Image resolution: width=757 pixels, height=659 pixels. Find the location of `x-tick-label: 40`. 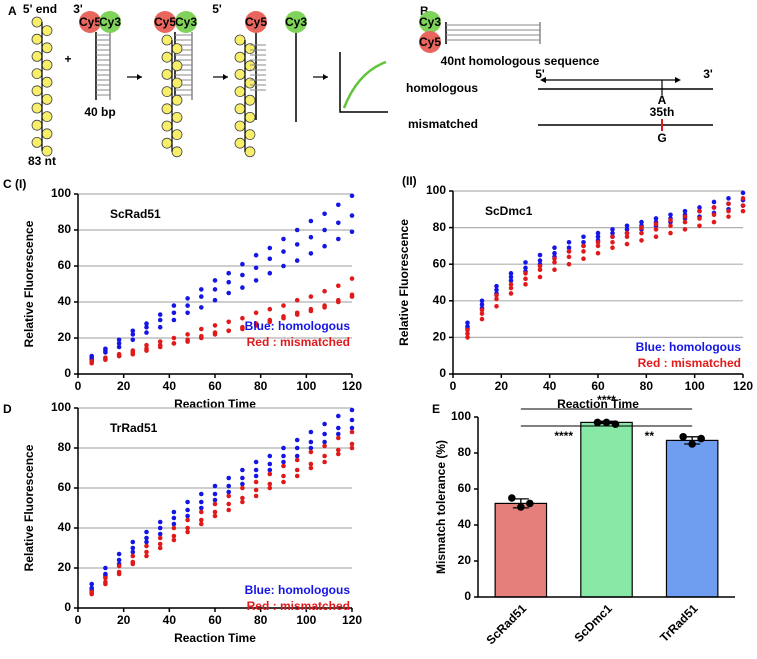

x-tick-label: 40 is located at coordinates (170, 620).